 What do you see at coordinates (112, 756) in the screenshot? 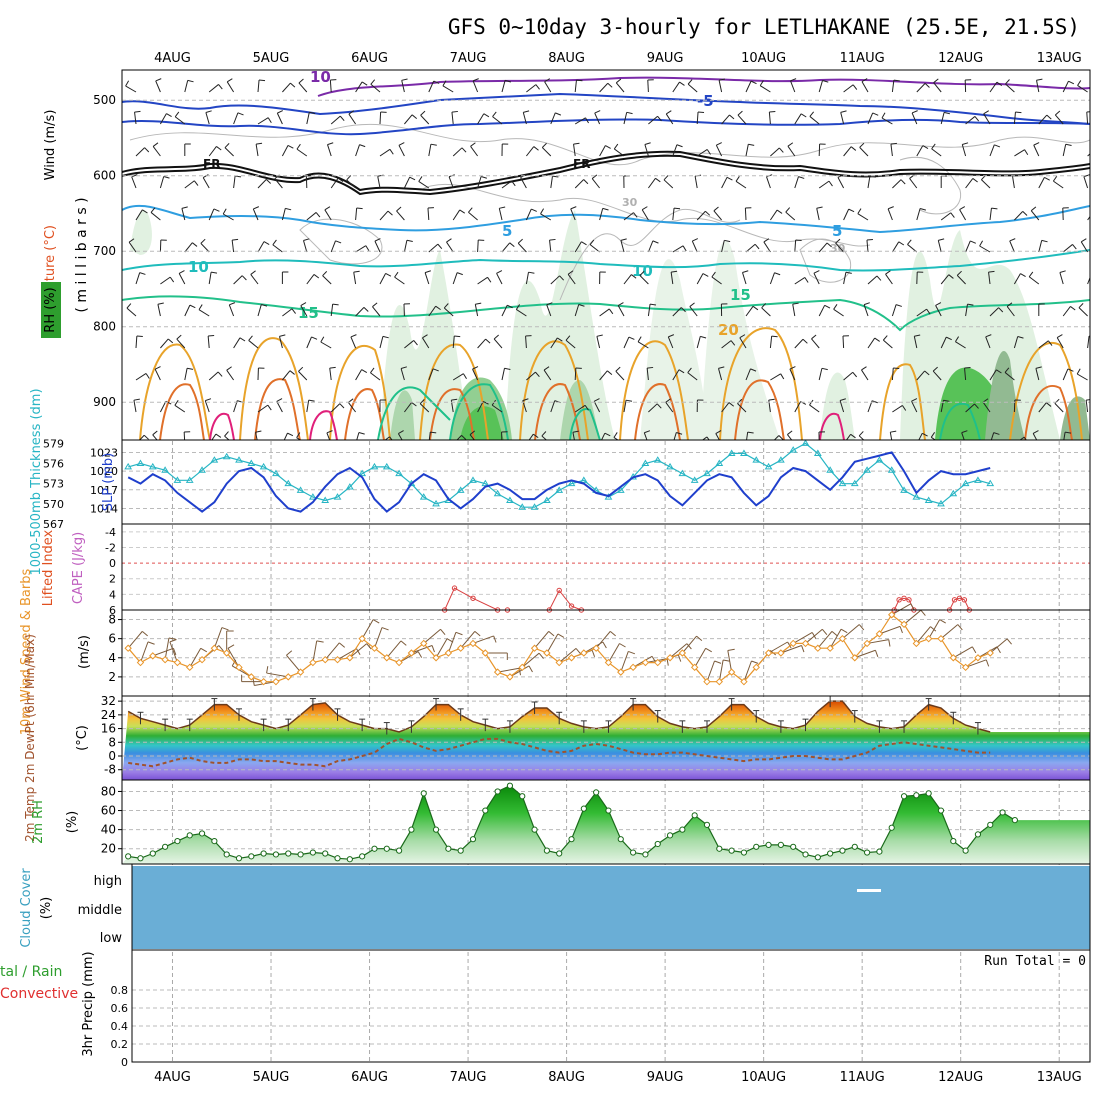
I see `y-tick-label: 0` at bounding box center [112, 756].